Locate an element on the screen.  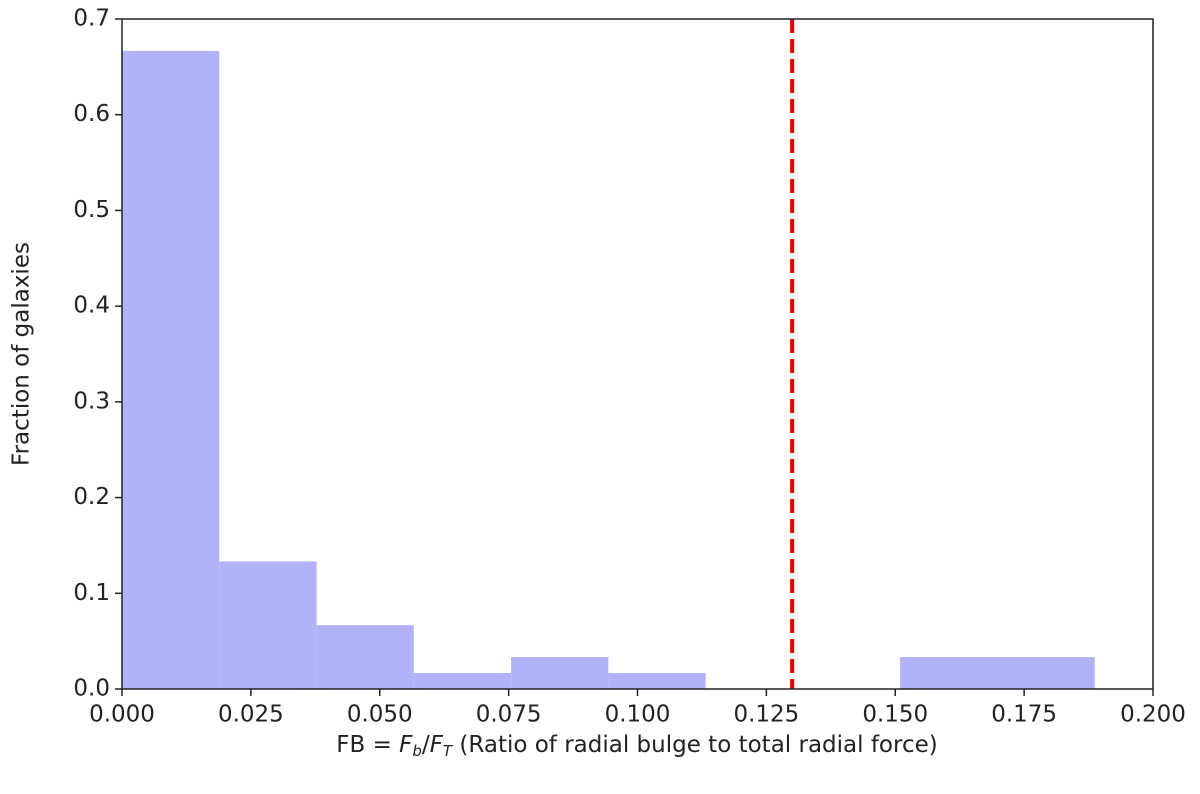
y-tick-label: 0.2 is located at coordinates (91, 497).